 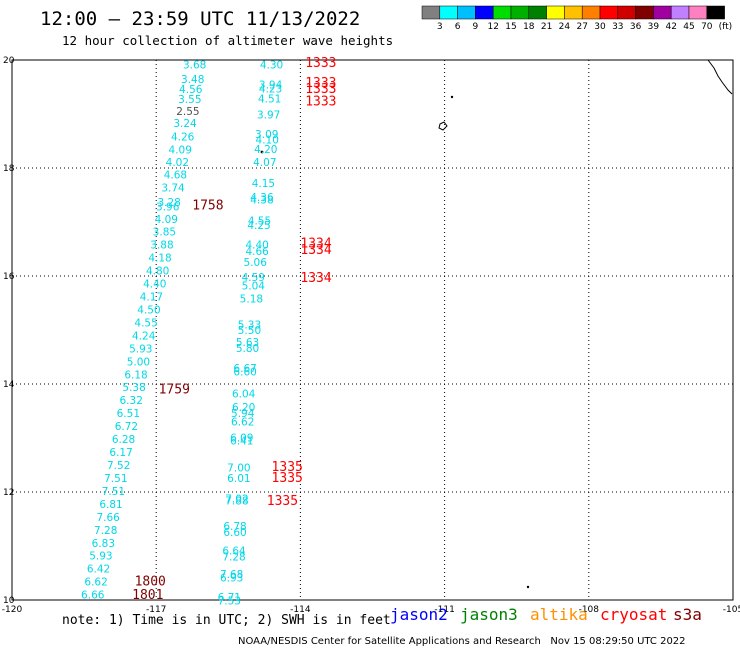 What do you see at coordinates (265, 150) in the screenshot?
I see `wave-height-value: 4.20` at bounding box center [265, 150].